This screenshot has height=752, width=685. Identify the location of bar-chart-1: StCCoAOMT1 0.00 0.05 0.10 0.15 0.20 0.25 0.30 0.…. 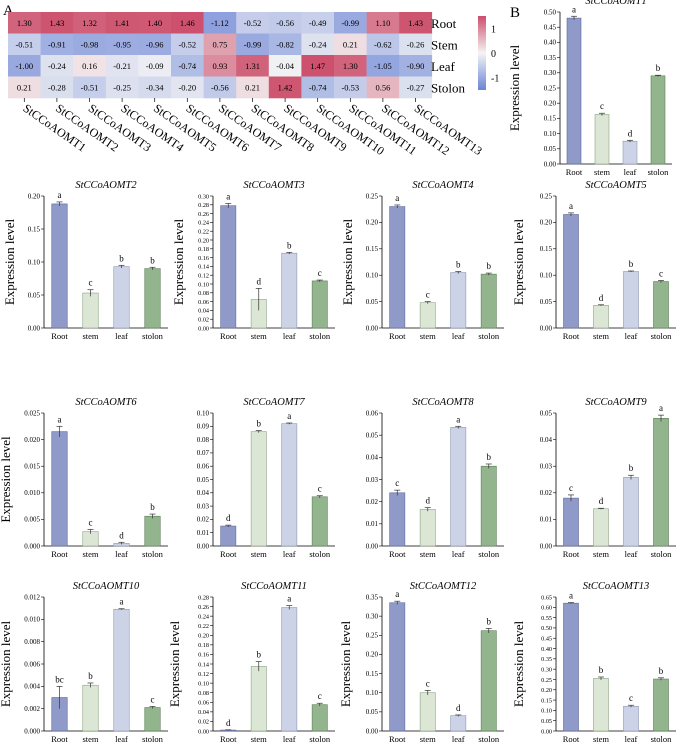
(589, 88).